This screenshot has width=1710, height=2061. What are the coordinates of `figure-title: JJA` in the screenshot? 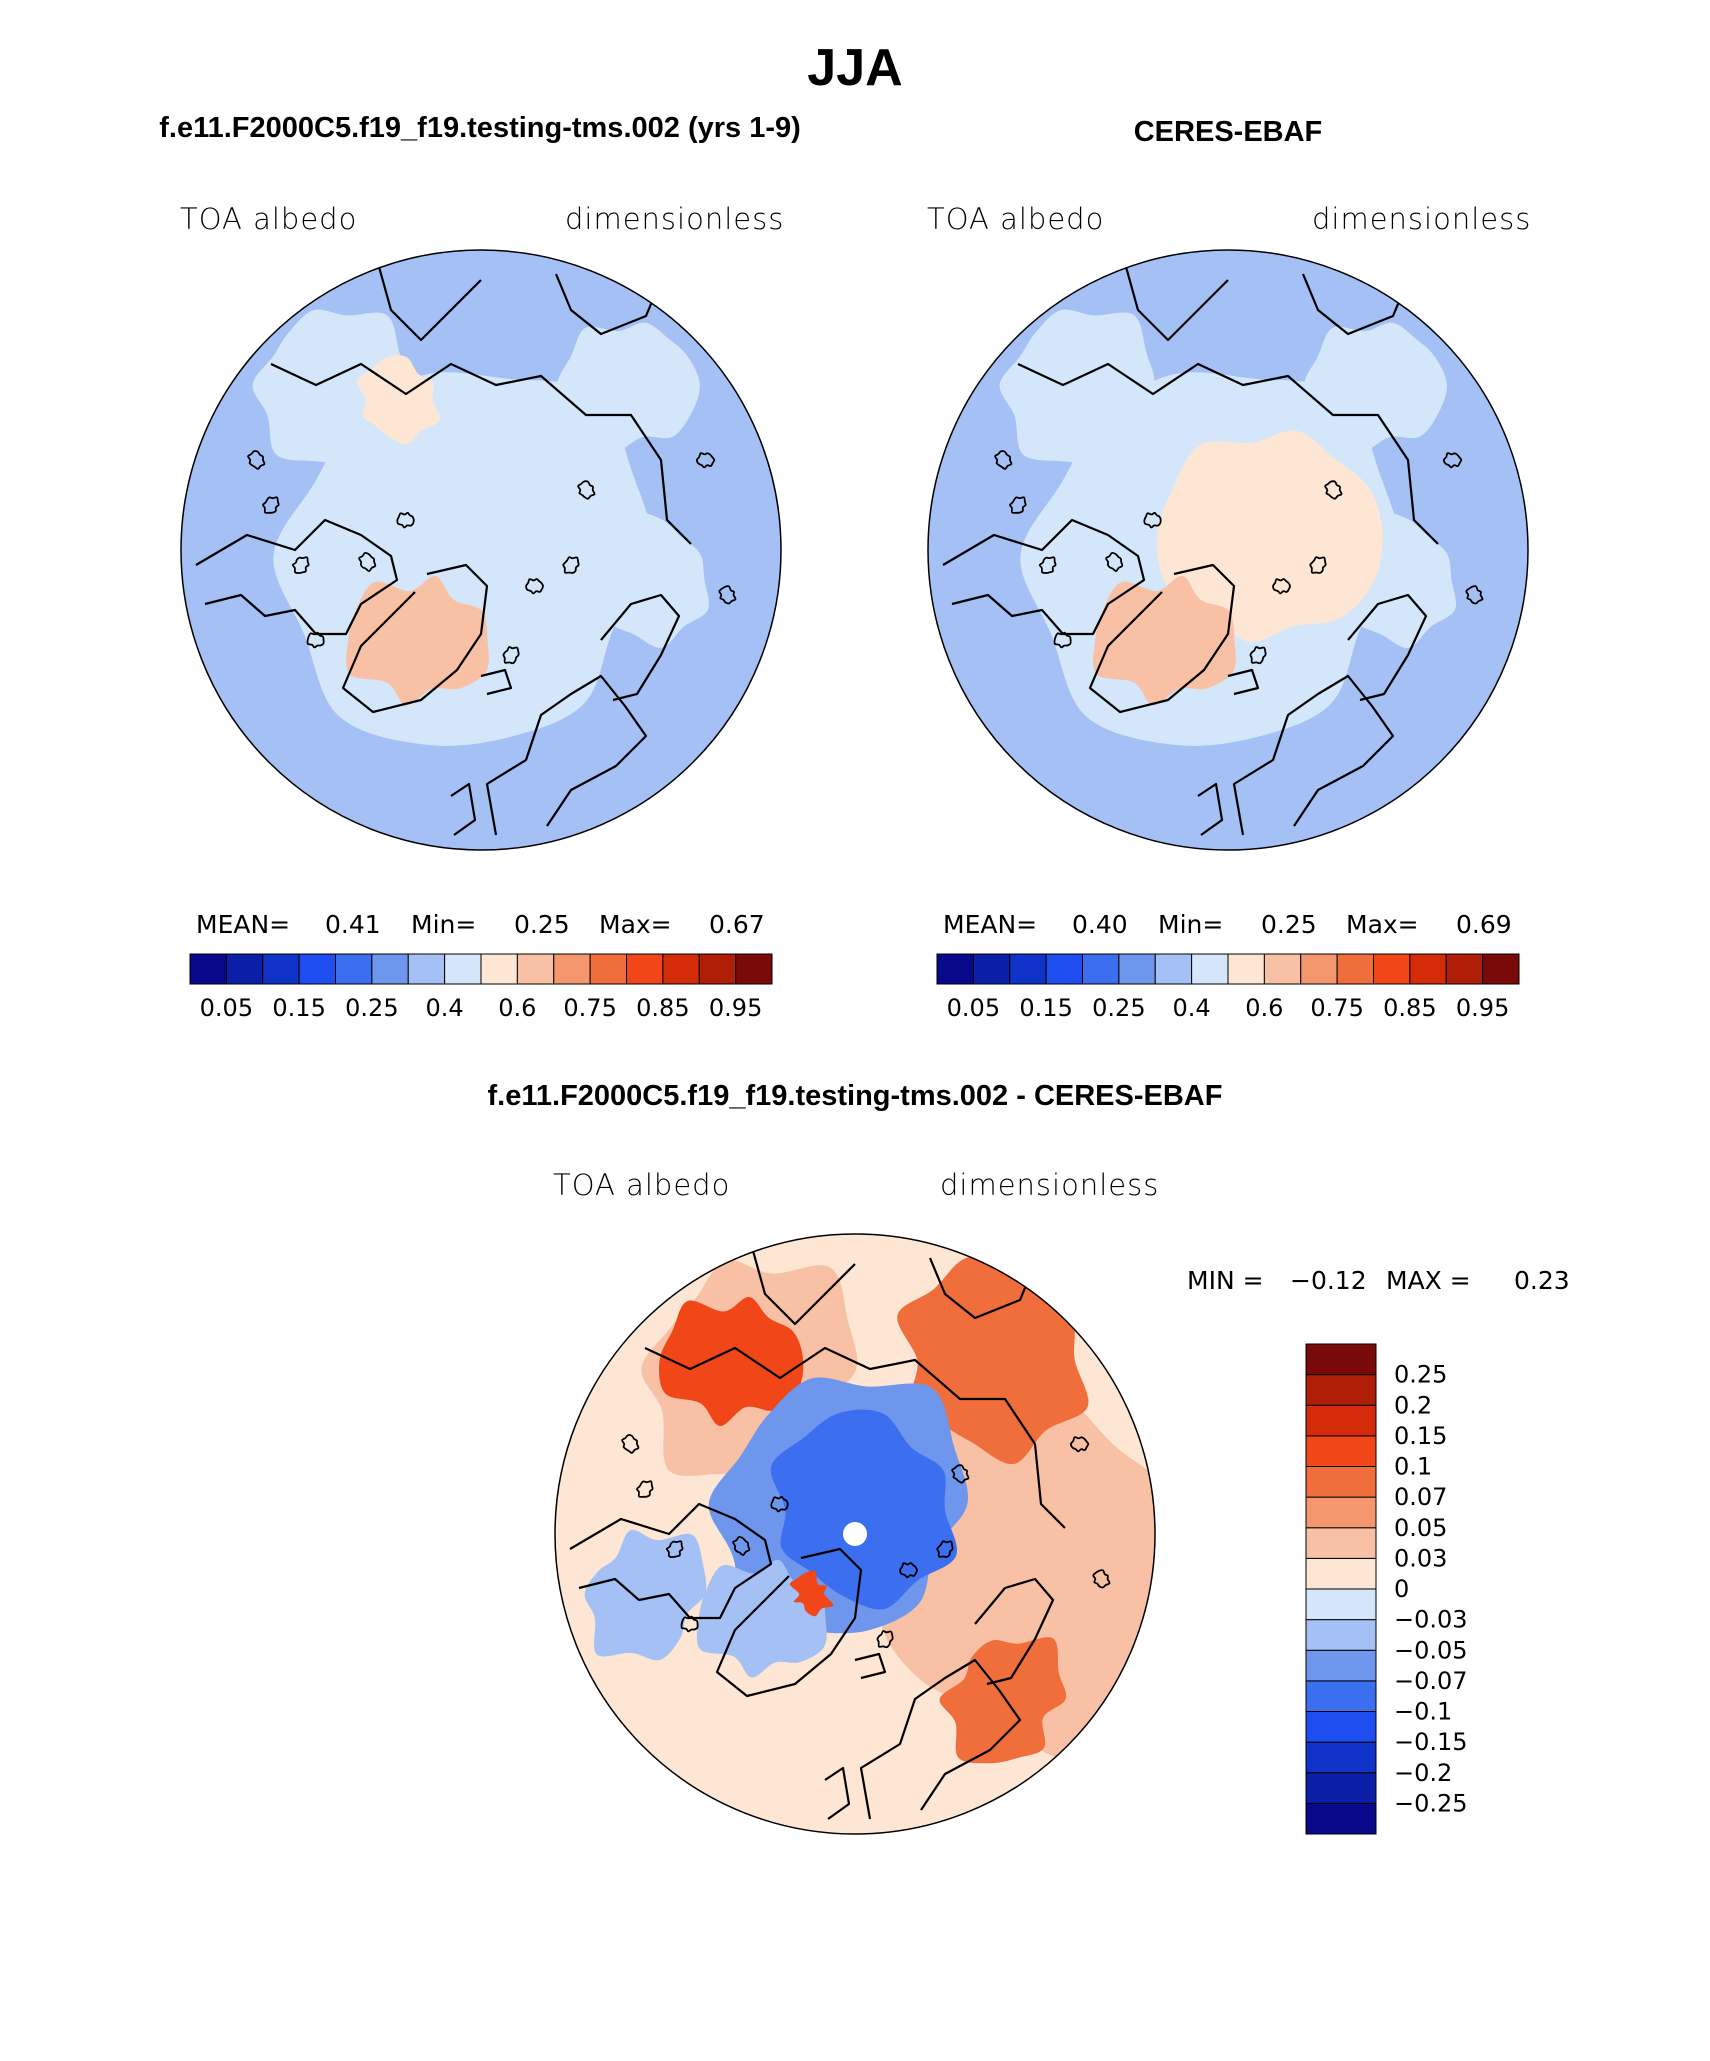 It's located at (855, 68).